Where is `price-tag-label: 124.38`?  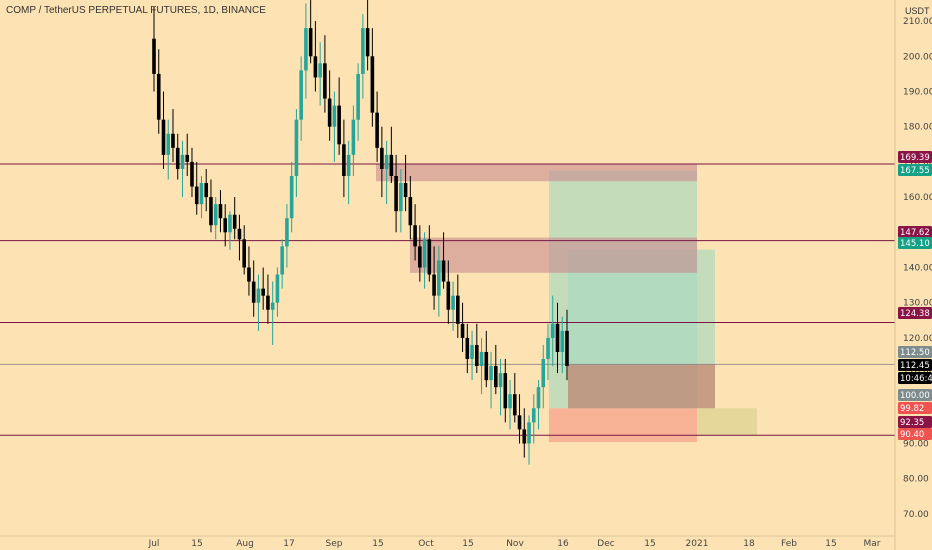 price-tag-label: 124.38 is located at coordinates (915, 314).